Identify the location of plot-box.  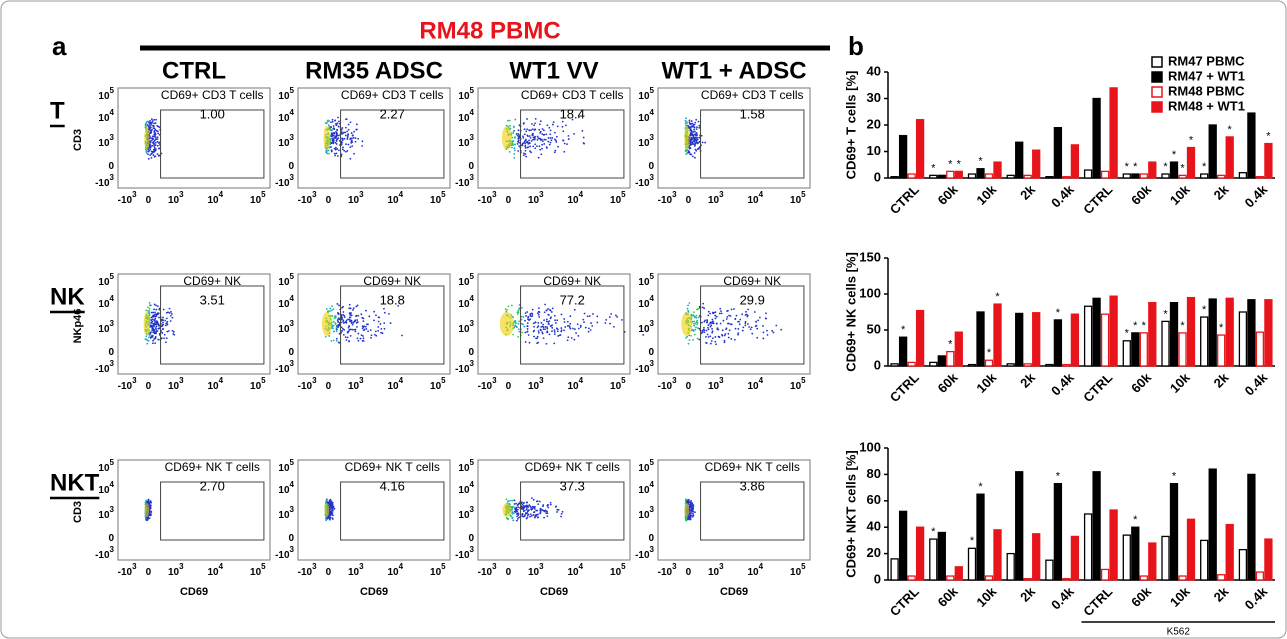
(734, 138).